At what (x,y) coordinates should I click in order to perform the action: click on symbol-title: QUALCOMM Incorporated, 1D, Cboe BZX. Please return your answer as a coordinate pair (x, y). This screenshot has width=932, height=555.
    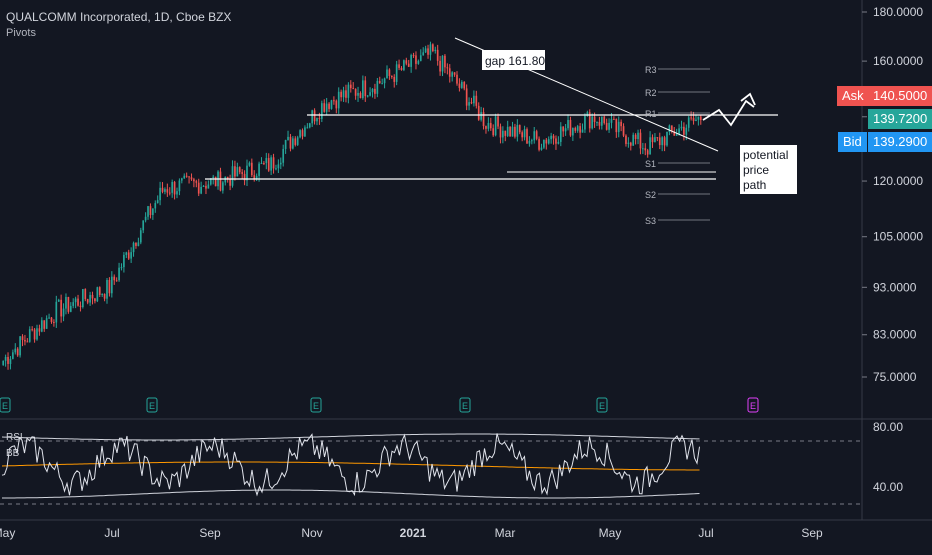
    Looking at the image, I should click on (119, 17).